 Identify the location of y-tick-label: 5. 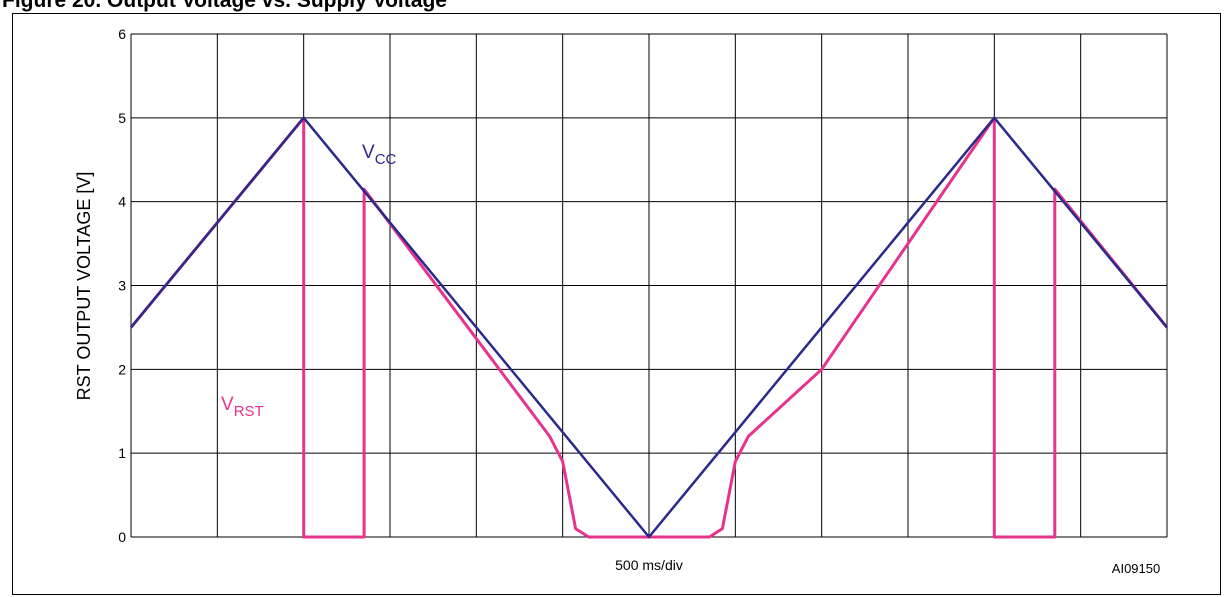
(122, 118).